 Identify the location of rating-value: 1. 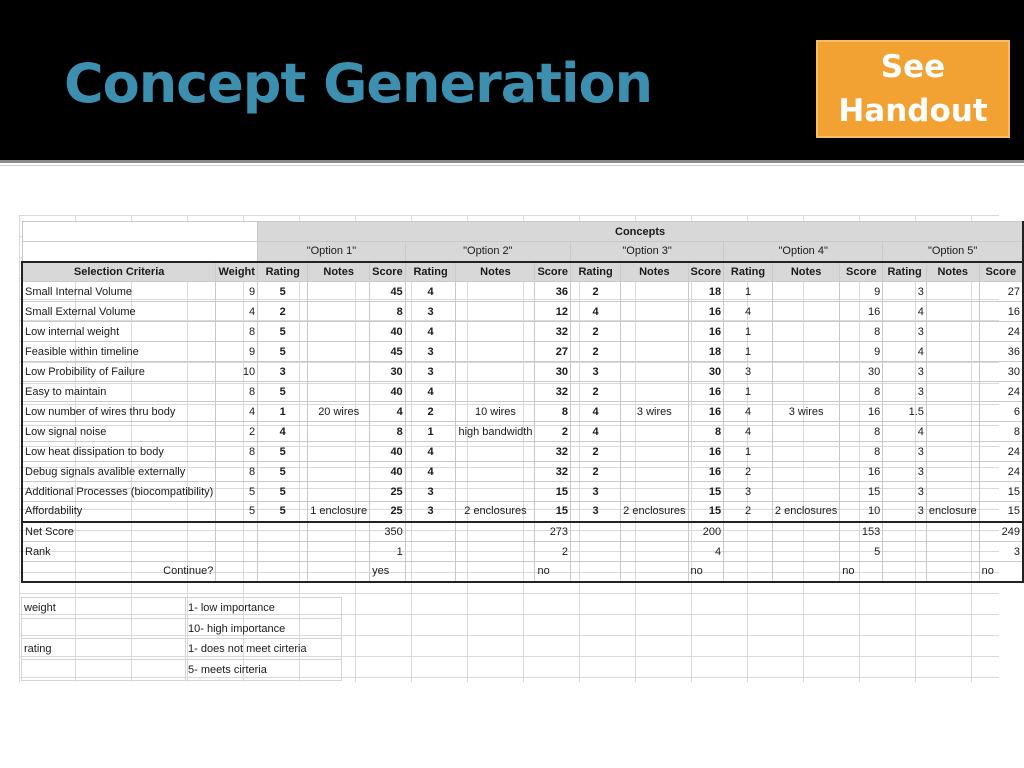
(748, 351).